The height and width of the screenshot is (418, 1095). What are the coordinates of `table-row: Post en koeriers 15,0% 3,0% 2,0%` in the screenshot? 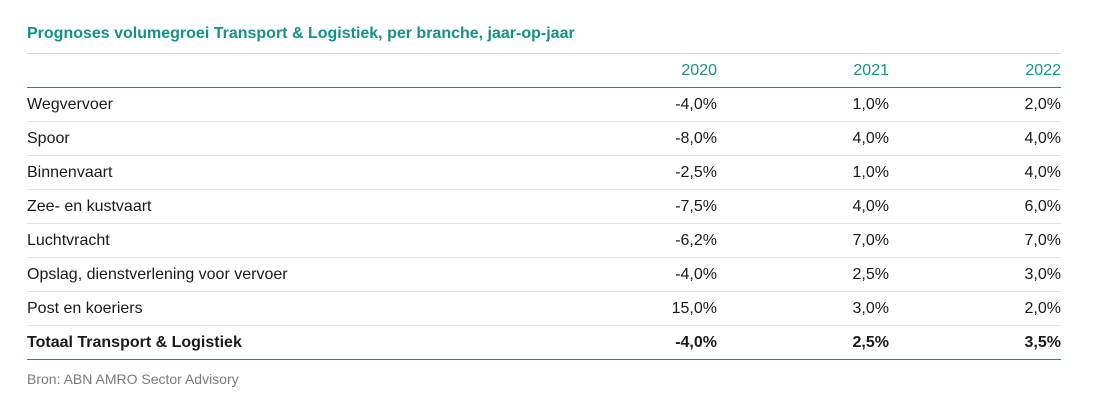 It's located at (544, 308).